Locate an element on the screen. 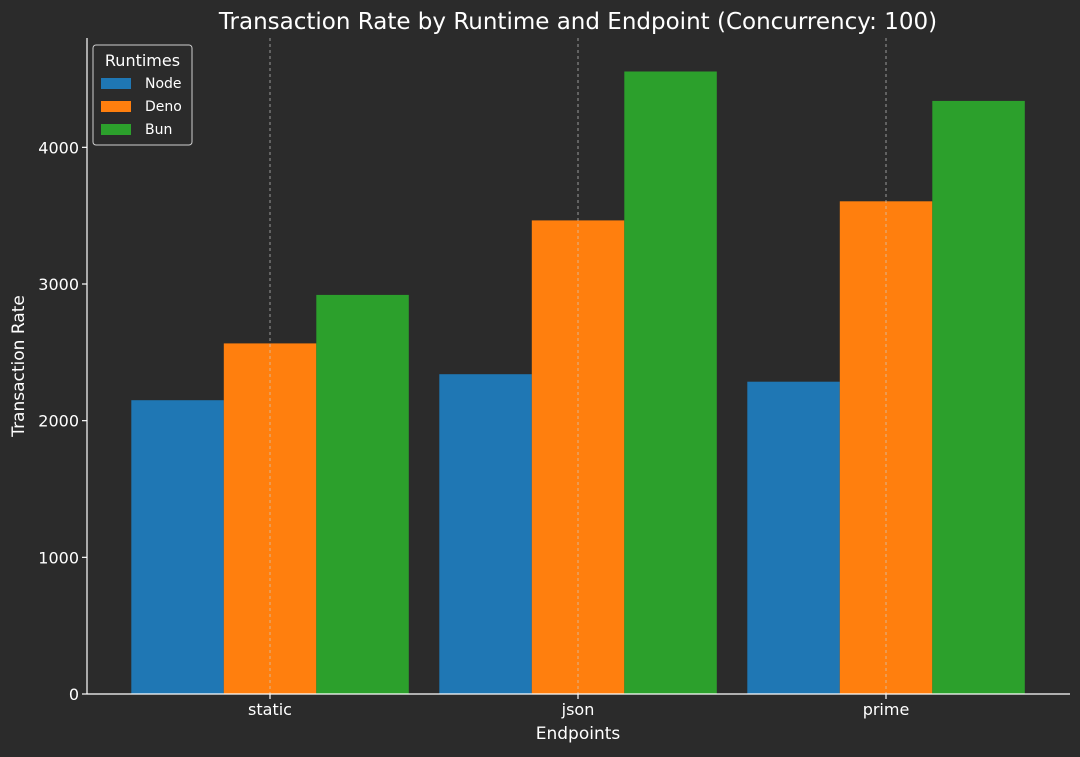  x-tick-label-json: json is located at coordinates (578, 709).